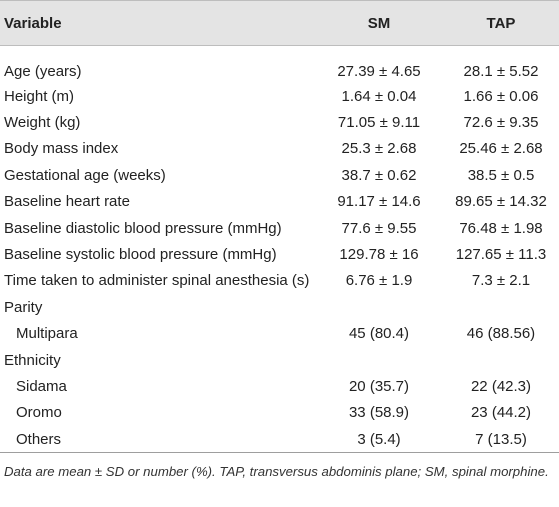  What do you see at coordinates (379, 23) in the screenshot?
I see `header-sm: SM` at bounding box center [379, 23].